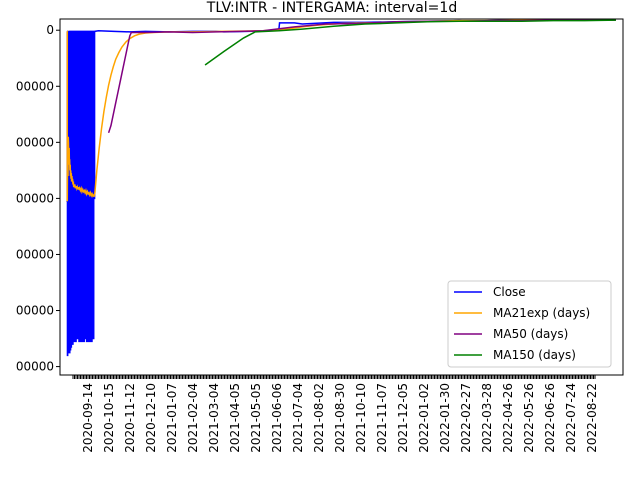  Describe the element at coordinates (530, 334) in the screenshot. I see `legend-label: MA50 (days)` at that location.